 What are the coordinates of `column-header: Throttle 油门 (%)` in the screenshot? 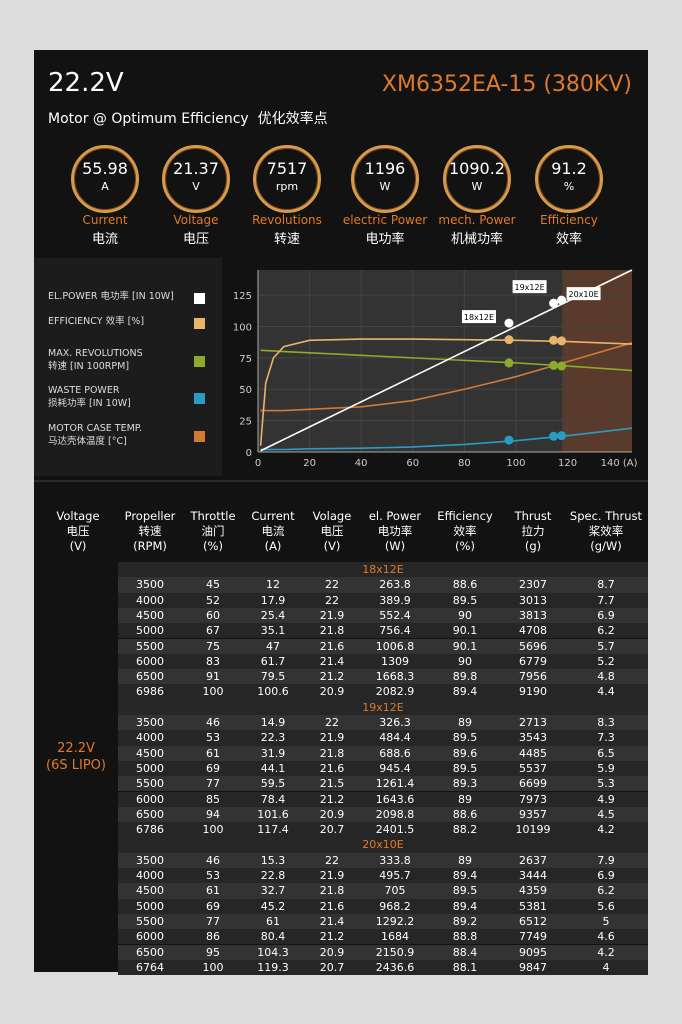 It's located at (213, 531).